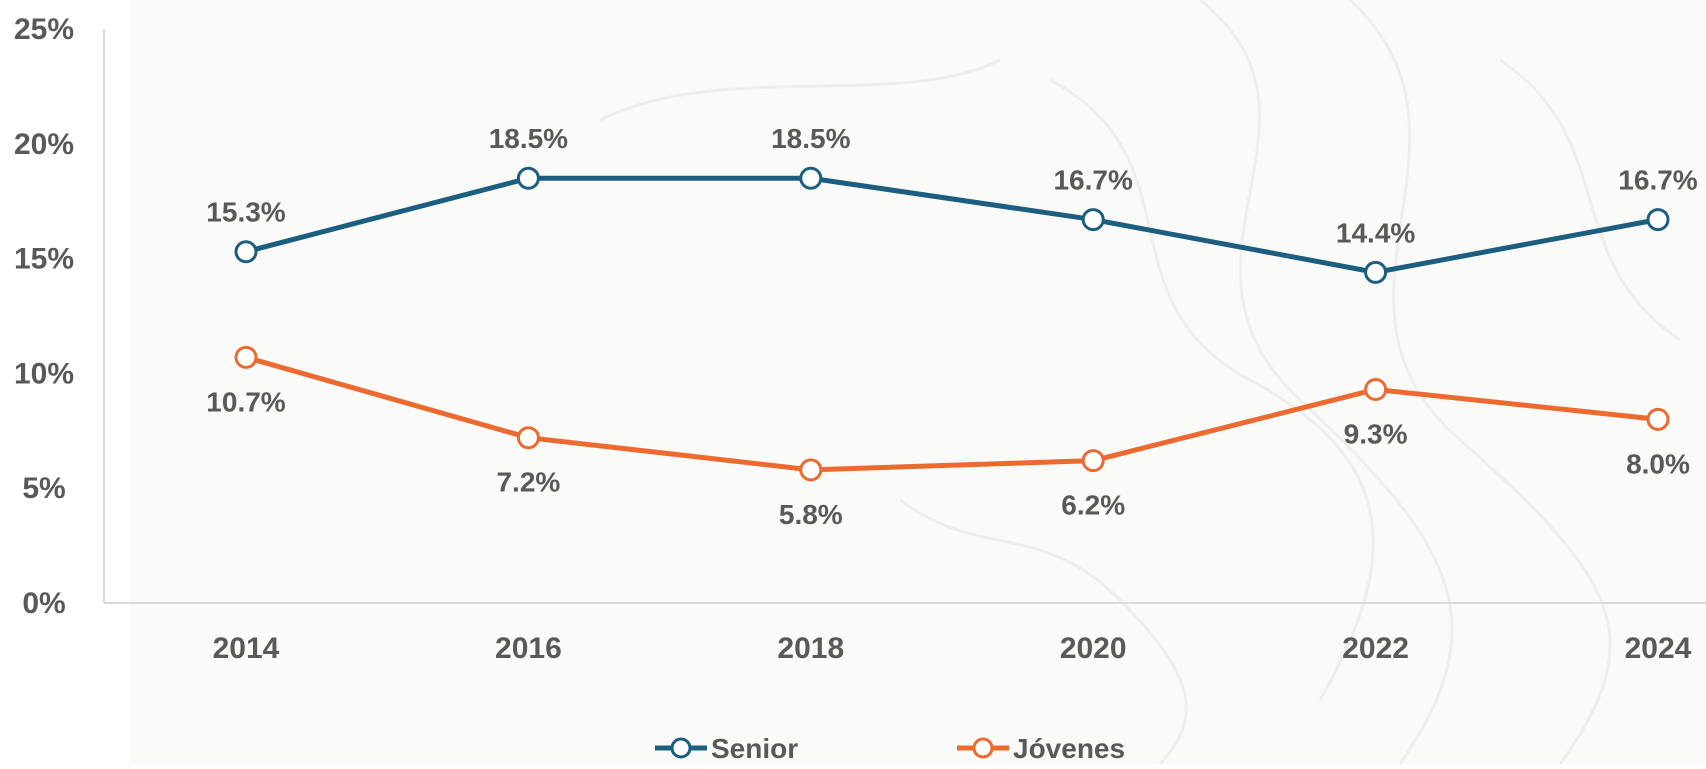 This screenshot has height=769, width=1706. What do you see at coordinates (1069, 748) in the screenshot?
I see `legend-label: Jóvenes` at bounding box center [1069, 748].